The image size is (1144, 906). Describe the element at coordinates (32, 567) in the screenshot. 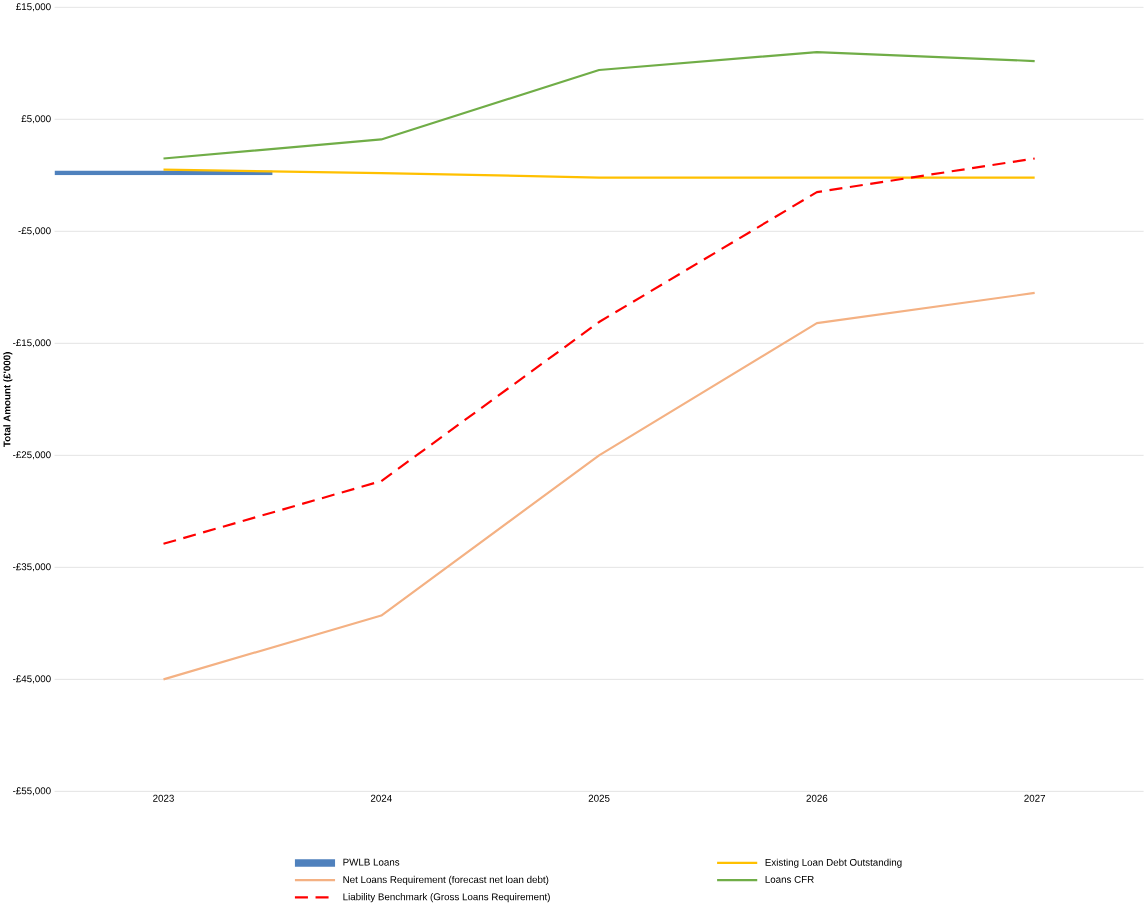

I see `y-tick-label: -£35,000` at that location.